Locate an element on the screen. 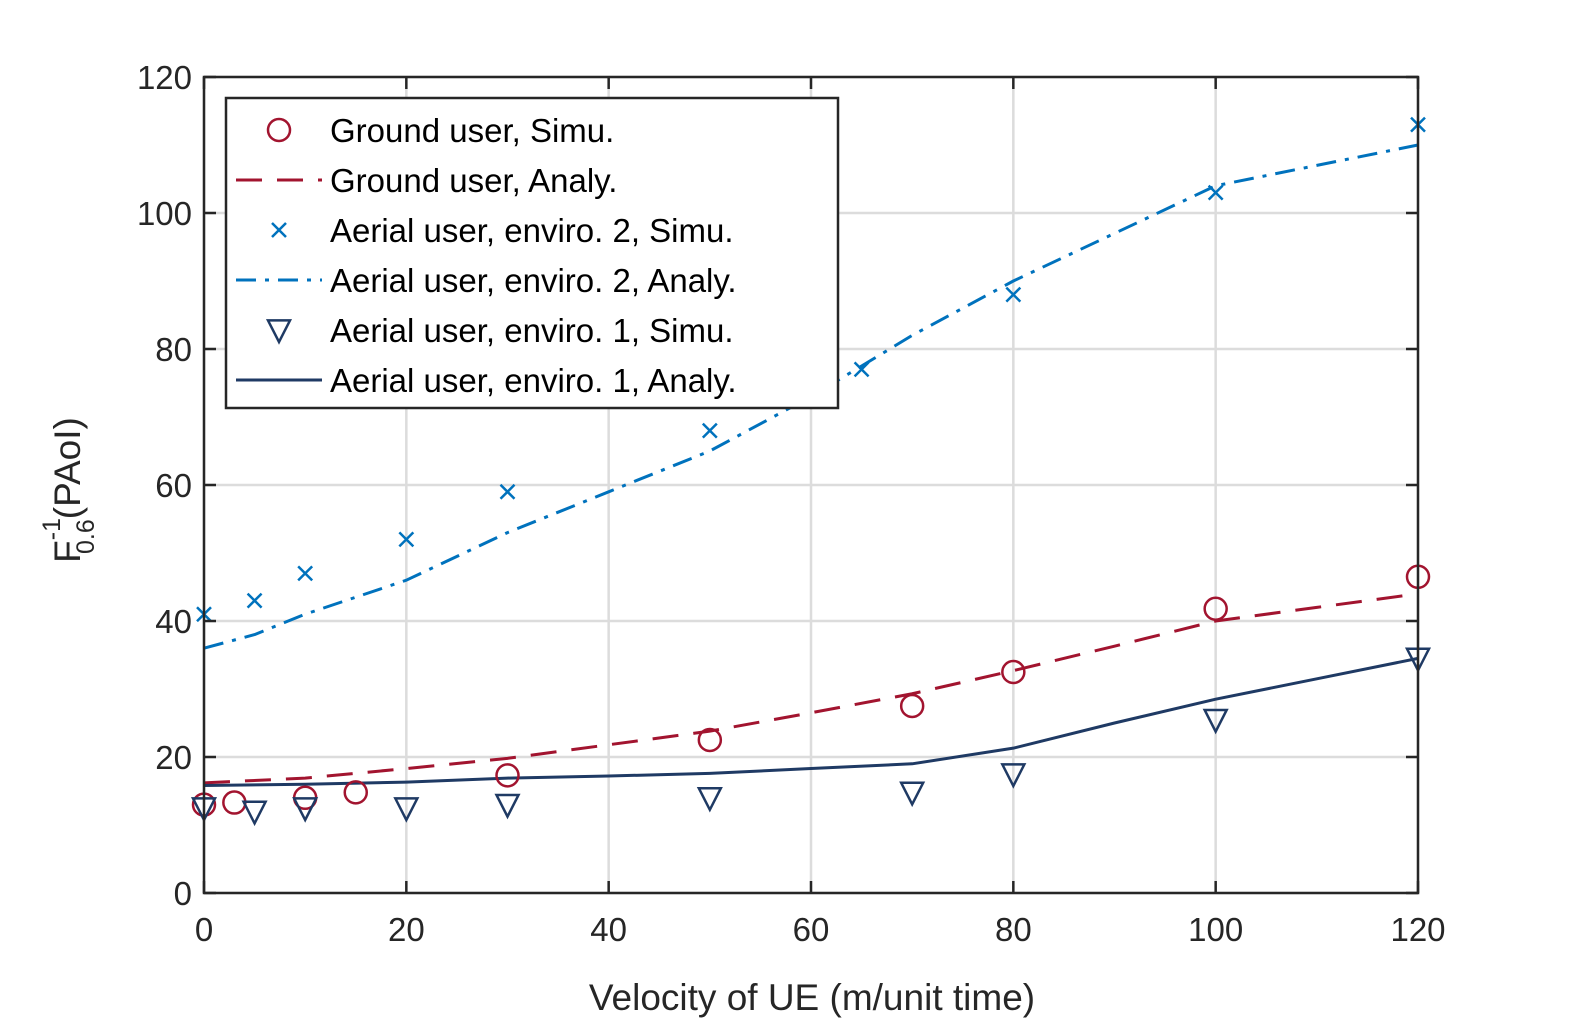 The width and height of the screenshot is (1578, 1029). legend-label: Ground user, Simu. is located at coordinates (472, 130).